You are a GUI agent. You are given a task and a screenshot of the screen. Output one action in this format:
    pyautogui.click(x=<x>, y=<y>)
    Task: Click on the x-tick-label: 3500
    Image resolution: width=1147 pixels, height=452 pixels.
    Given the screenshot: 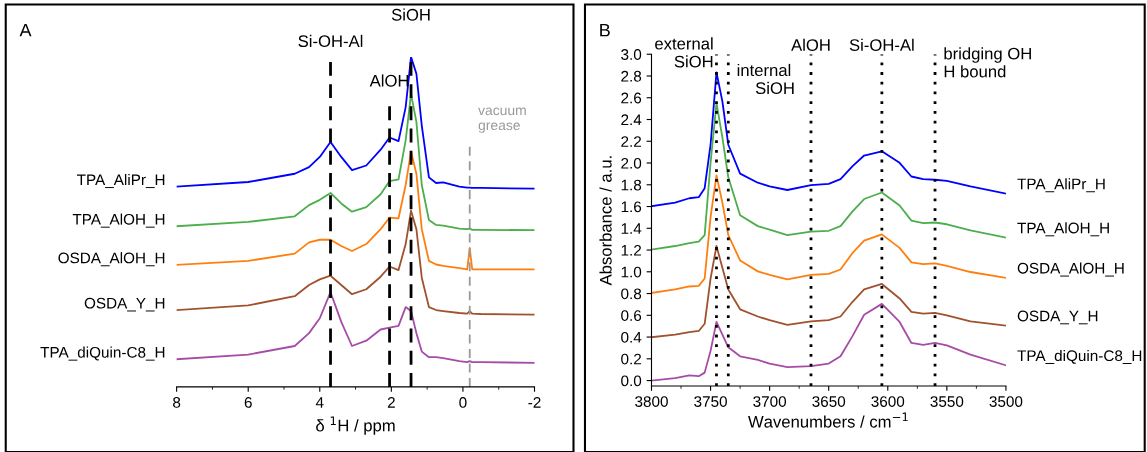 What is the action you would take?
    pyautogui.click(x=1006, y=401)
    